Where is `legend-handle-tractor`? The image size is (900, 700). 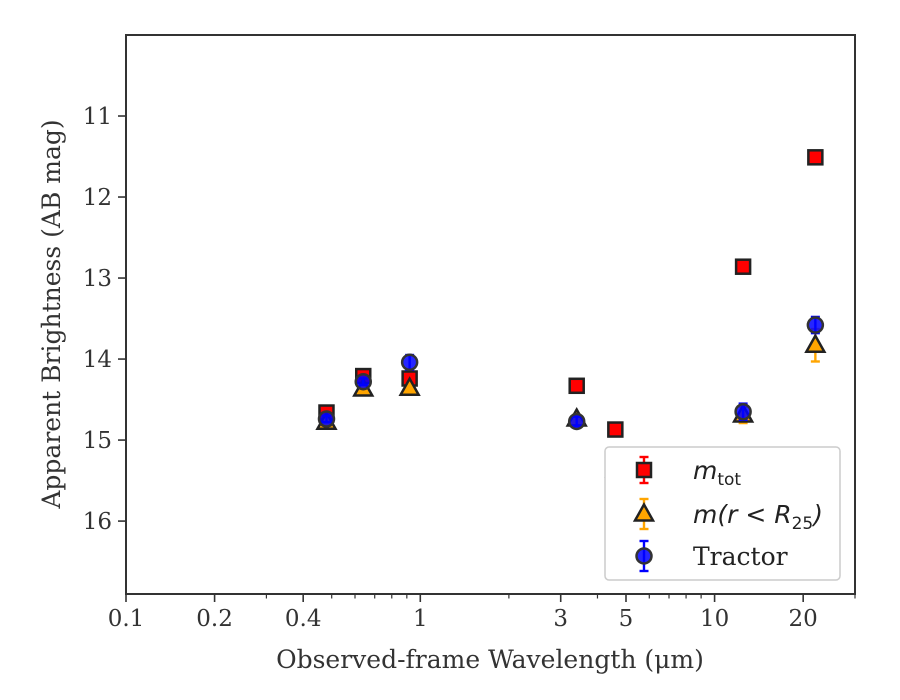
legend-handle-tractor is located at coordinates (644, 556).